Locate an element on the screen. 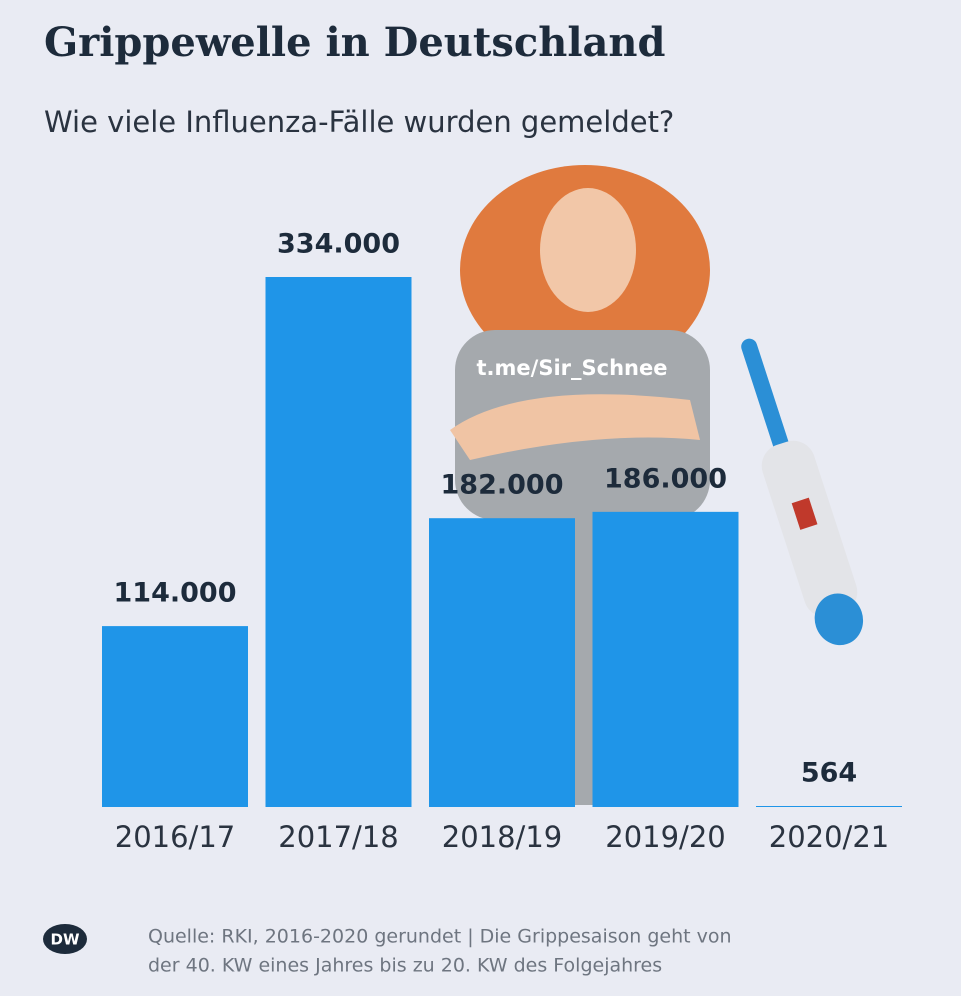 This screenshot has height=996, width=961. x-tick-label: 2020/21 is located at coordinates (829, 837).